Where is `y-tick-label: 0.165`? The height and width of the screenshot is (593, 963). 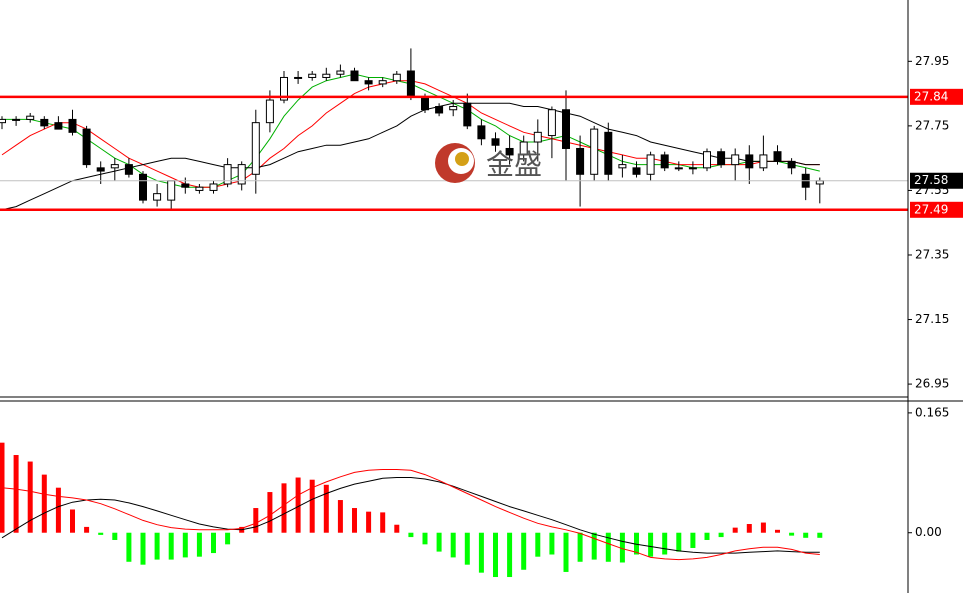 y-tick-label: 0.165 is located at coordinates (932, 412).